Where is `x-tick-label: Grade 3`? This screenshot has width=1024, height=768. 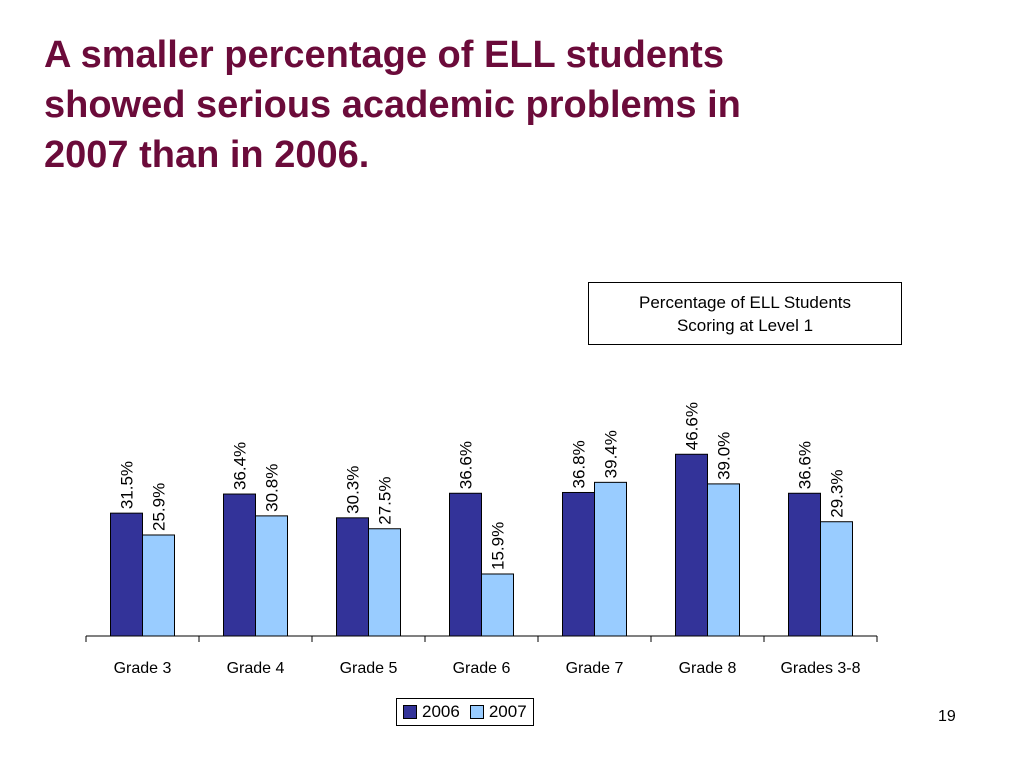
x-tick-label: Grade 3 is located at coordinates (143, 668).